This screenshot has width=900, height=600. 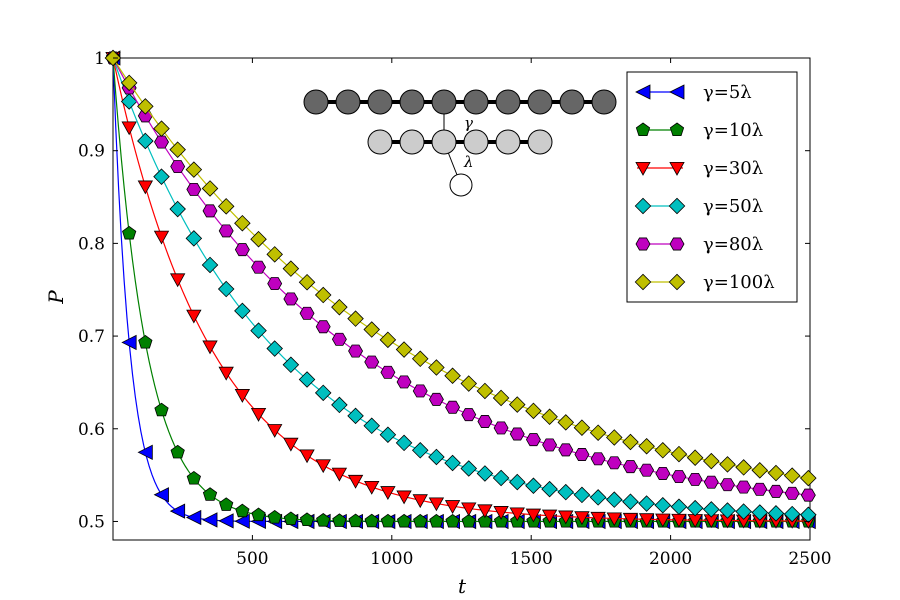 I want to click on inset-bottom-node, so click(x=461, y=185).